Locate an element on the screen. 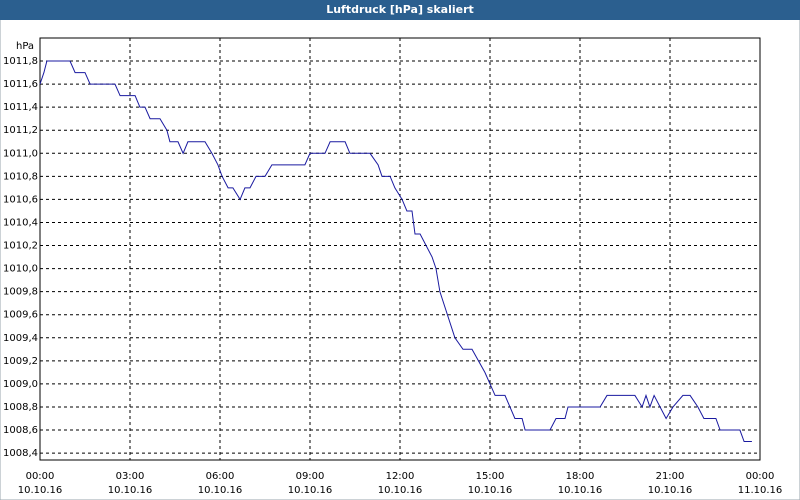 The image size is (800, 500). y-tick-label: 1010,2 is located at coordinates (20, 246).